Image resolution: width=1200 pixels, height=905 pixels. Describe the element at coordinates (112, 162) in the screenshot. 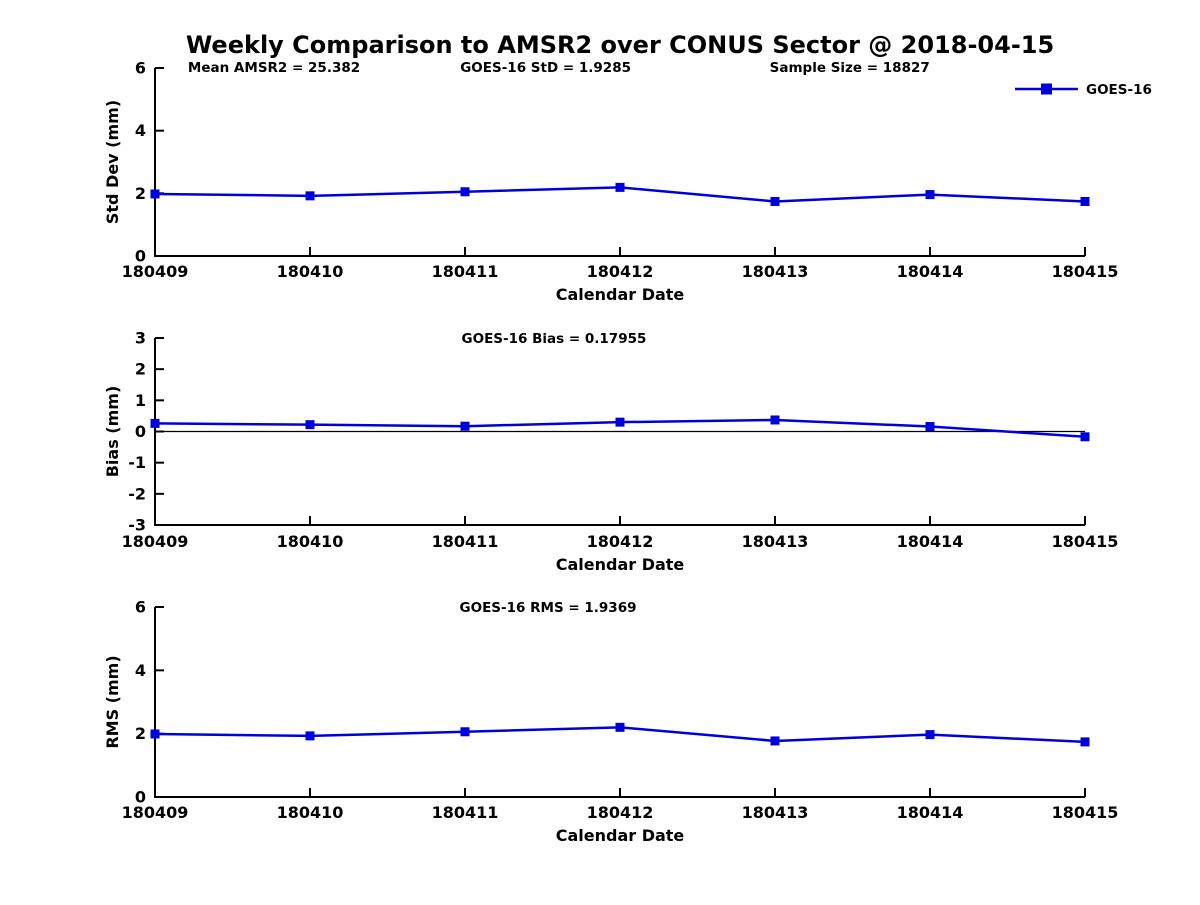

I see `y-axis-label: Std Dev (mm)` at that location.